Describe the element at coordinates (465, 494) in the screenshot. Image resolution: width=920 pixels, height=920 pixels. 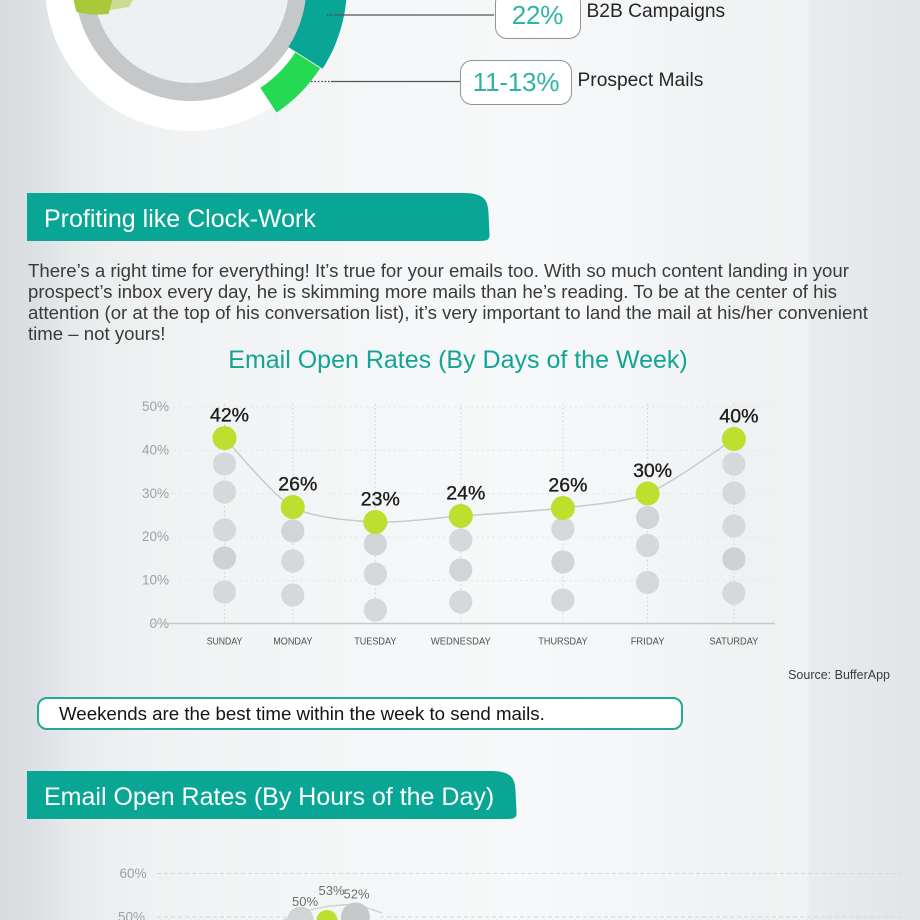
I see `svg-text: 24%` at that location.